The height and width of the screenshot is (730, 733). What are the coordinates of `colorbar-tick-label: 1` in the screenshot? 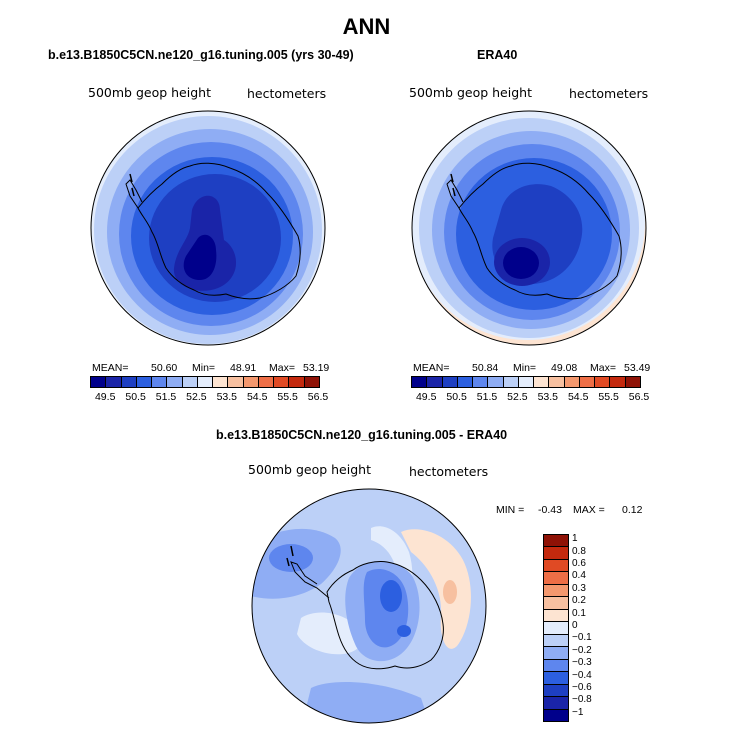 It's located at (575, 539).